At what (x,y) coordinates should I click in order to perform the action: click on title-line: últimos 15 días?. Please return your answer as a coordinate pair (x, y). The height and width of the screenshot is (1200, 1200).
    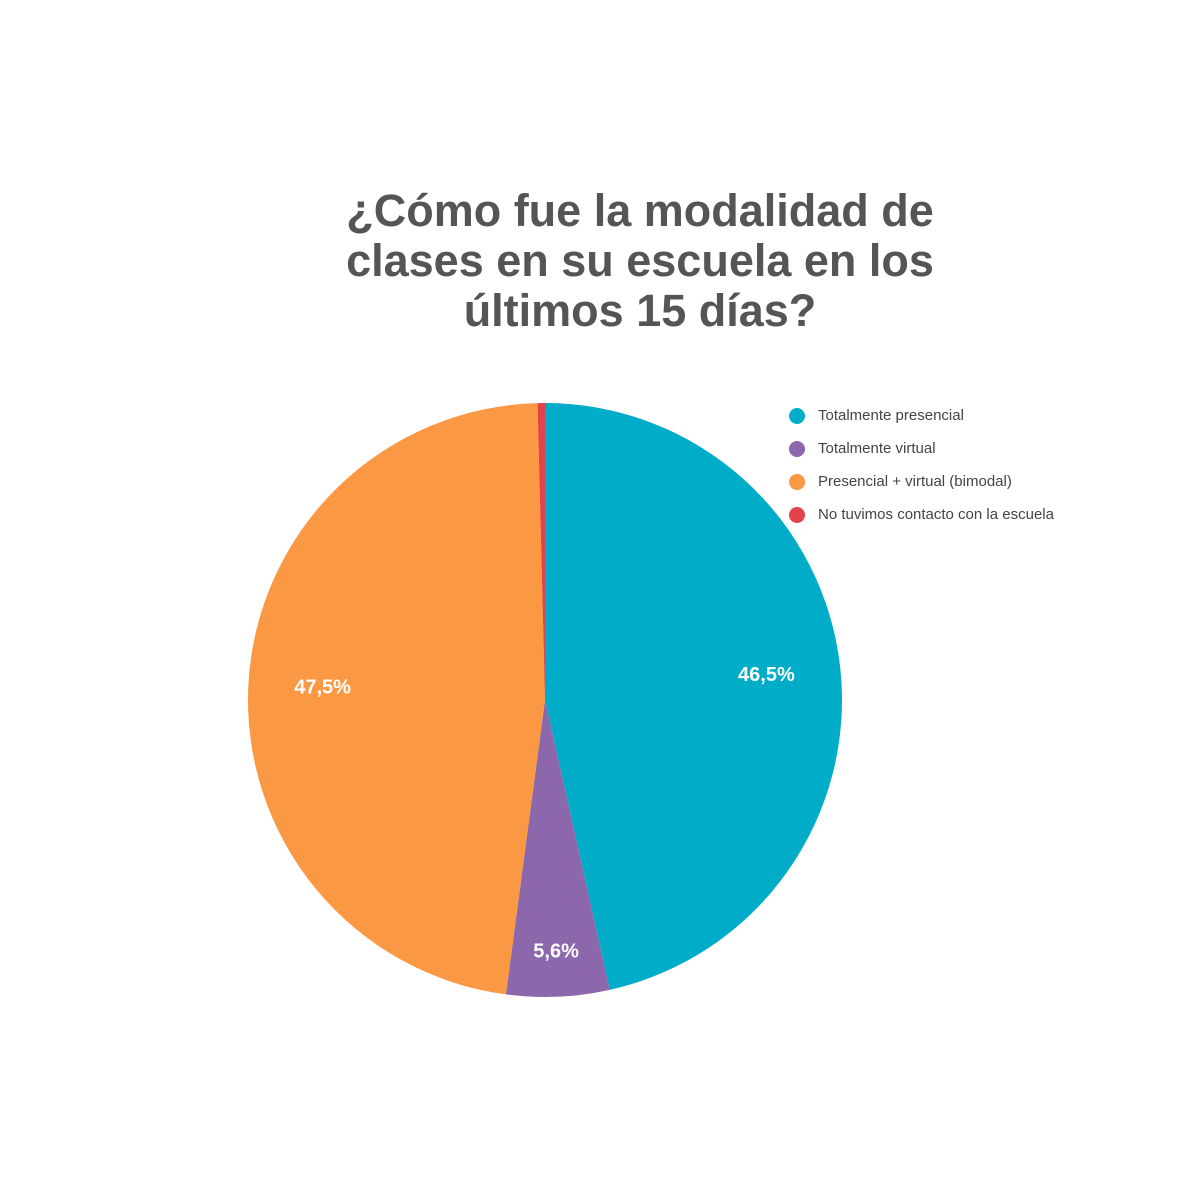
    Looking at the image, I should click on (640, 310).